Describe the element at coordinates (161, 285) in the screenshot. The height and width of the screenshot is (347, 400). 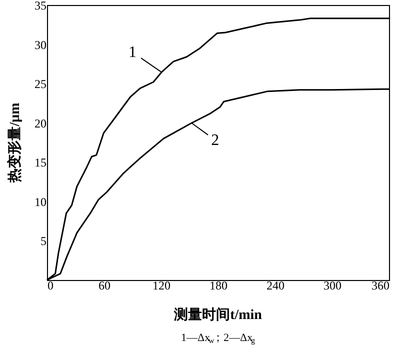
I see `x-tick-label: 120` at that location.